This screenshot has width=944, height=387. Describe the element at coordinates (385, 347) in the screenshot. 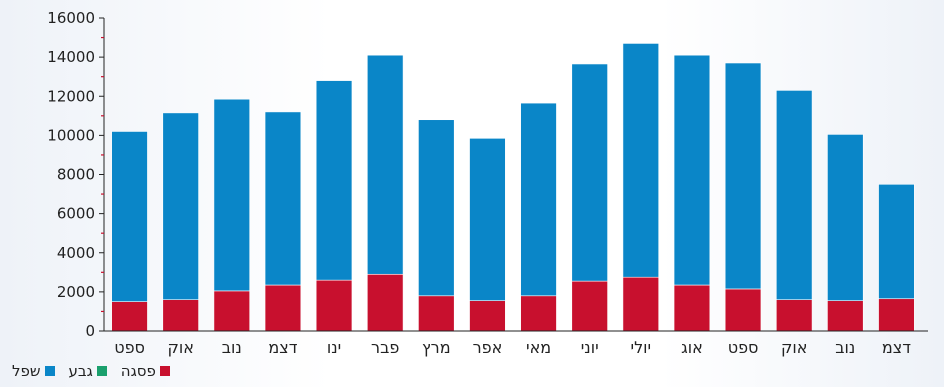

I see `x-tick-label: פבר` at that location.